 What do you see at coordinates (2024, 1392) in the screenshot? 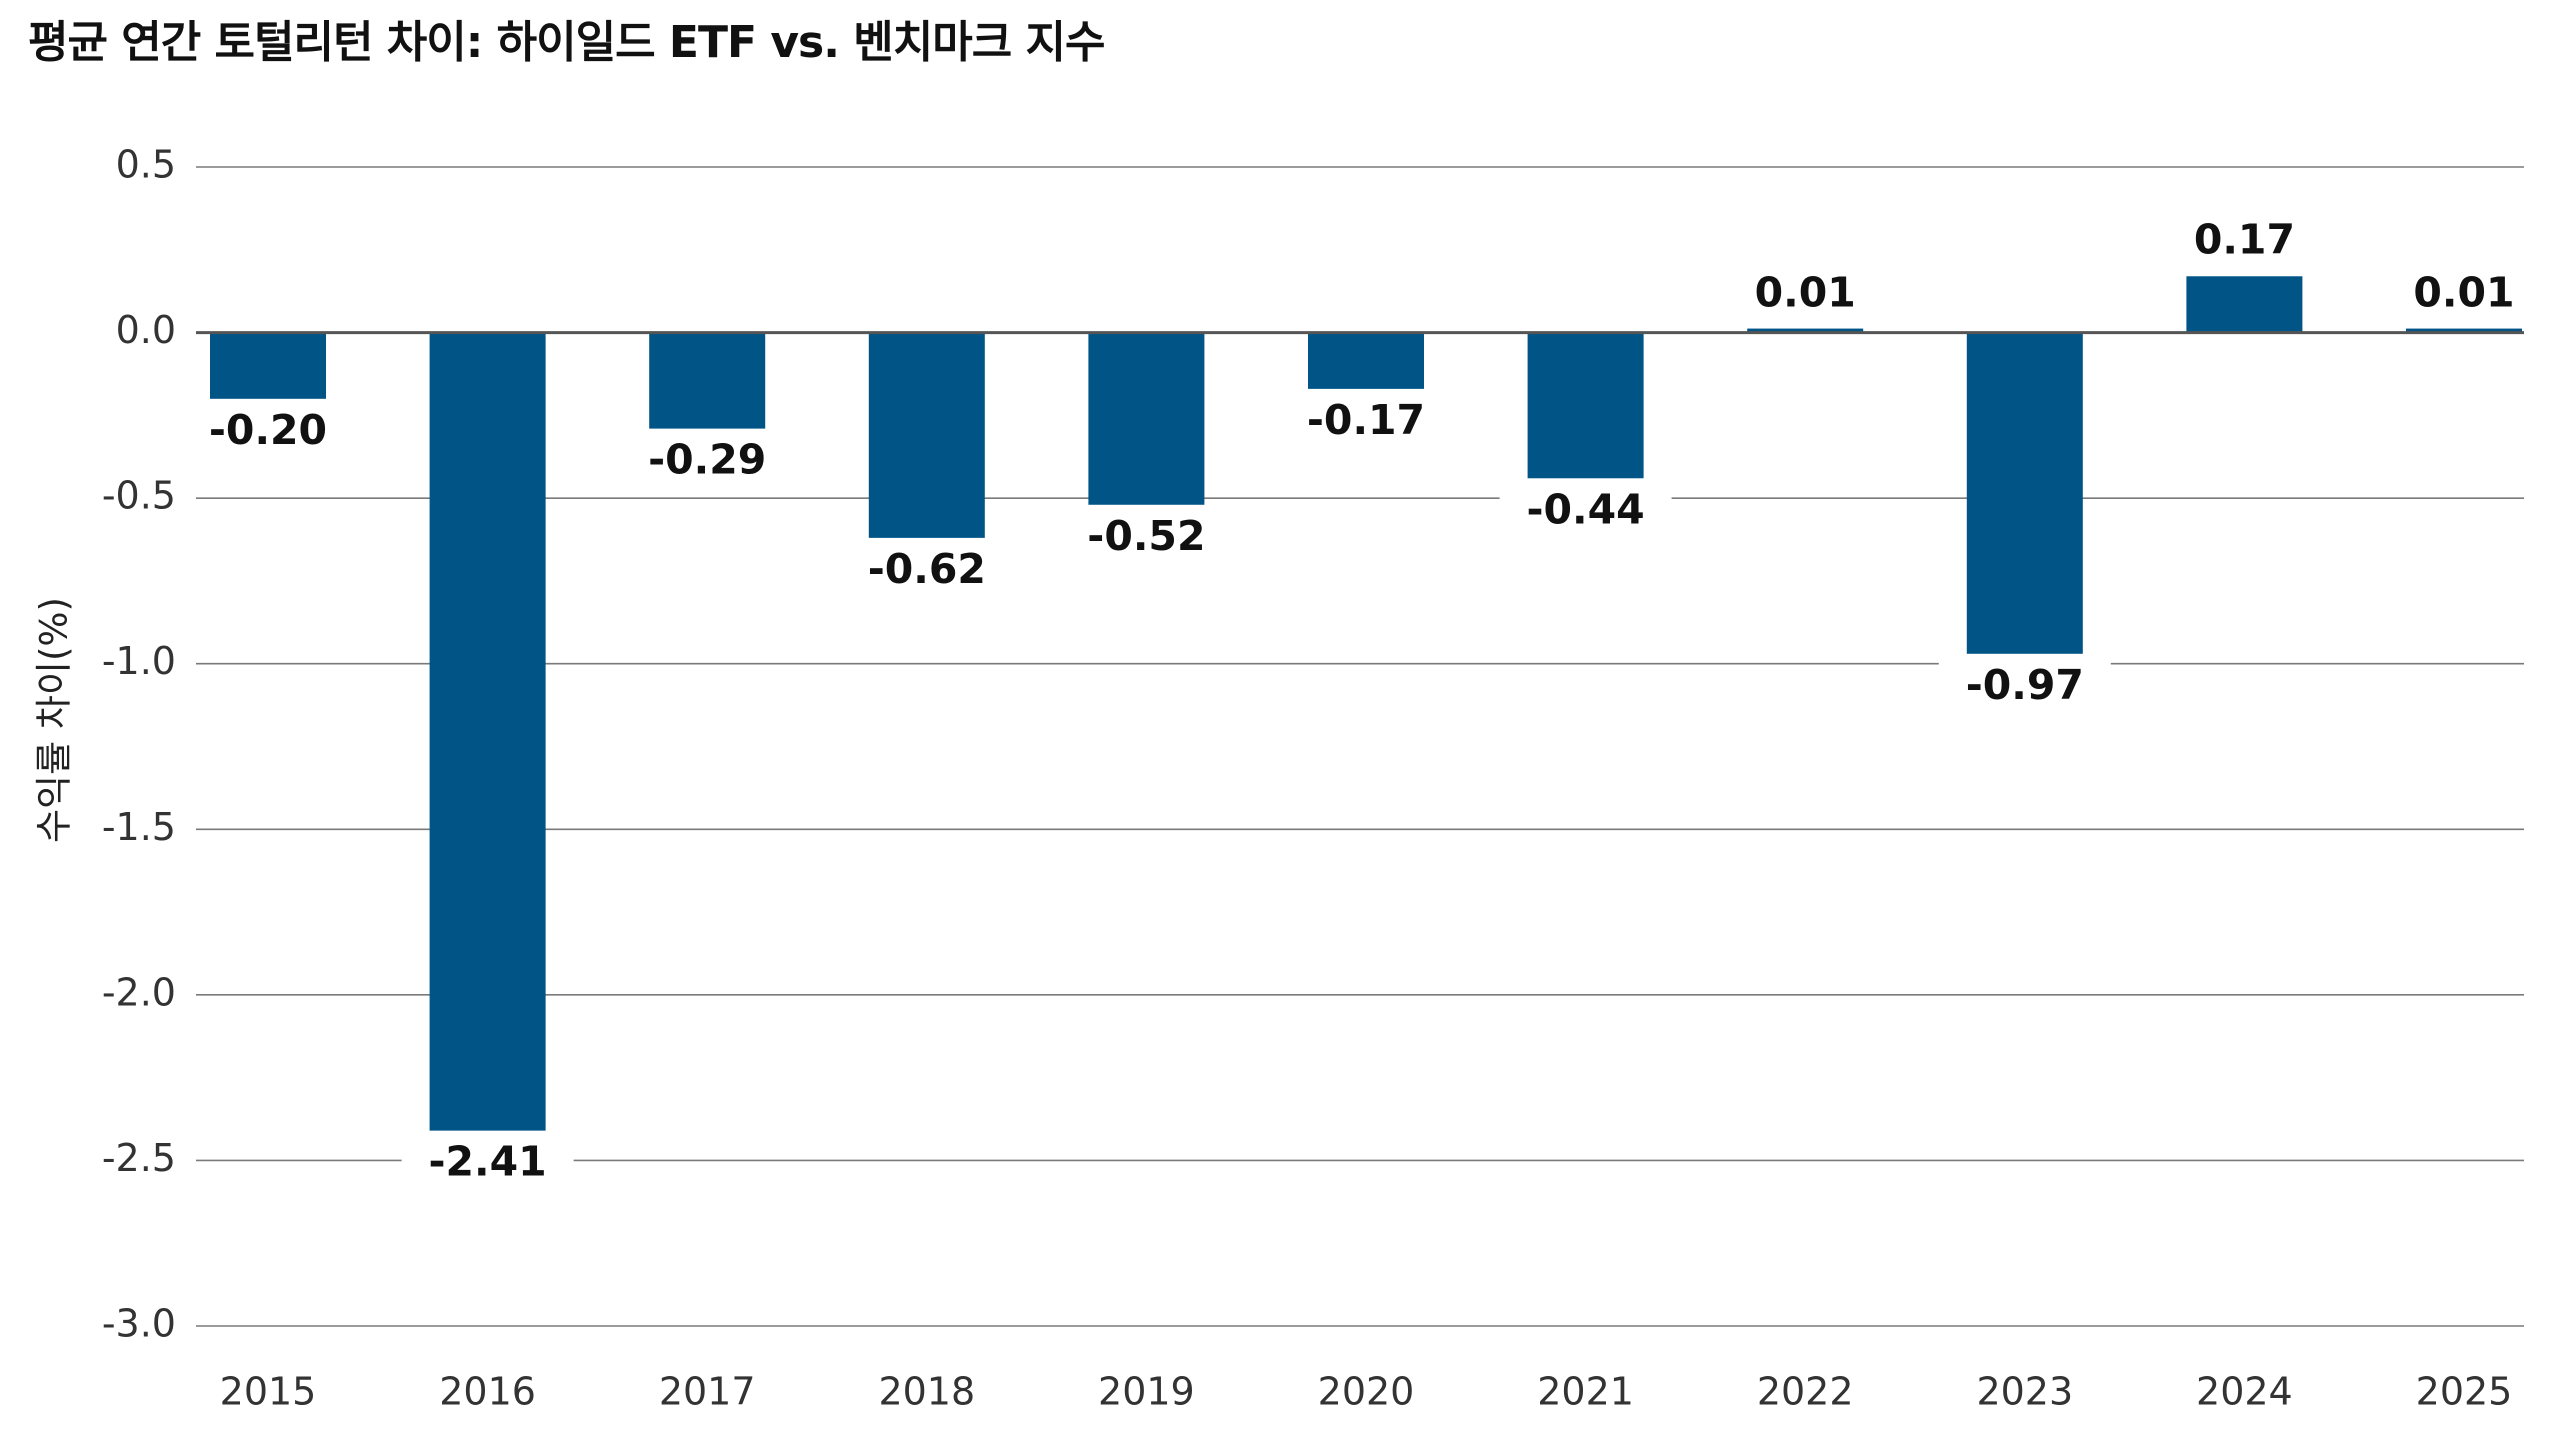
I see `x-tick-label: 2023` at bounding box center [2024, 1392].